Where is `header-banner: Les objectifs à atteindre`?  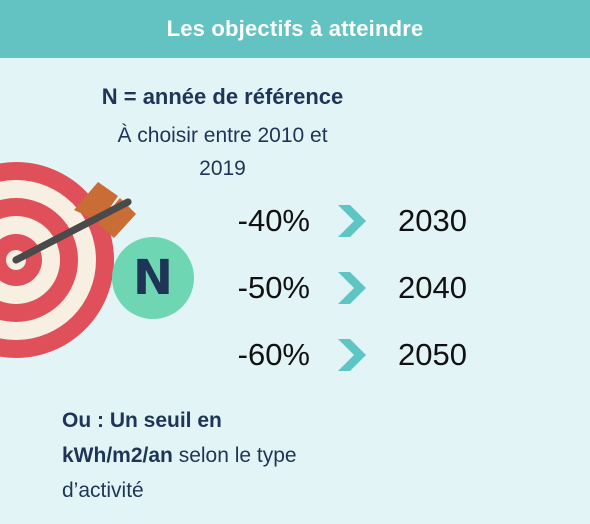
header-banner: Les objectifs à atteindre is located at coordinates (295, 29).